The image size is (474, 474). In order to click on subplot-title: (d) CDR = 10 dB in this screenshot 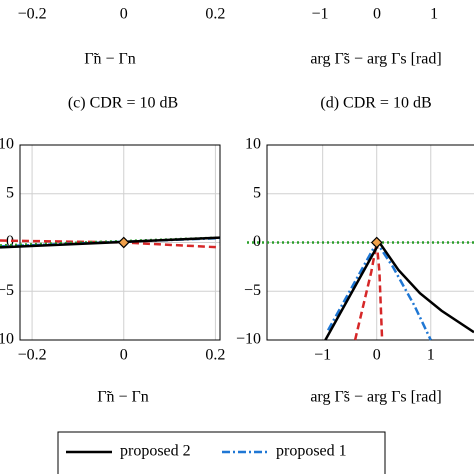, I will do `click(375, 103)`.